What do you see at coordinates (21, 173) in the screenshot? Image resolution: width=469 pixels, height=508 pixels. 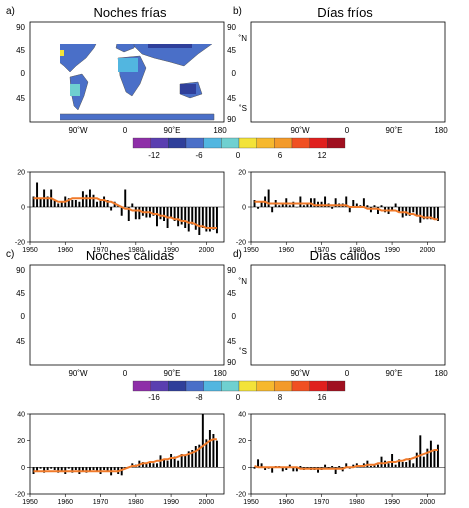 I see `ytick-label-0-20: 20` at bounding box center [21, 173].